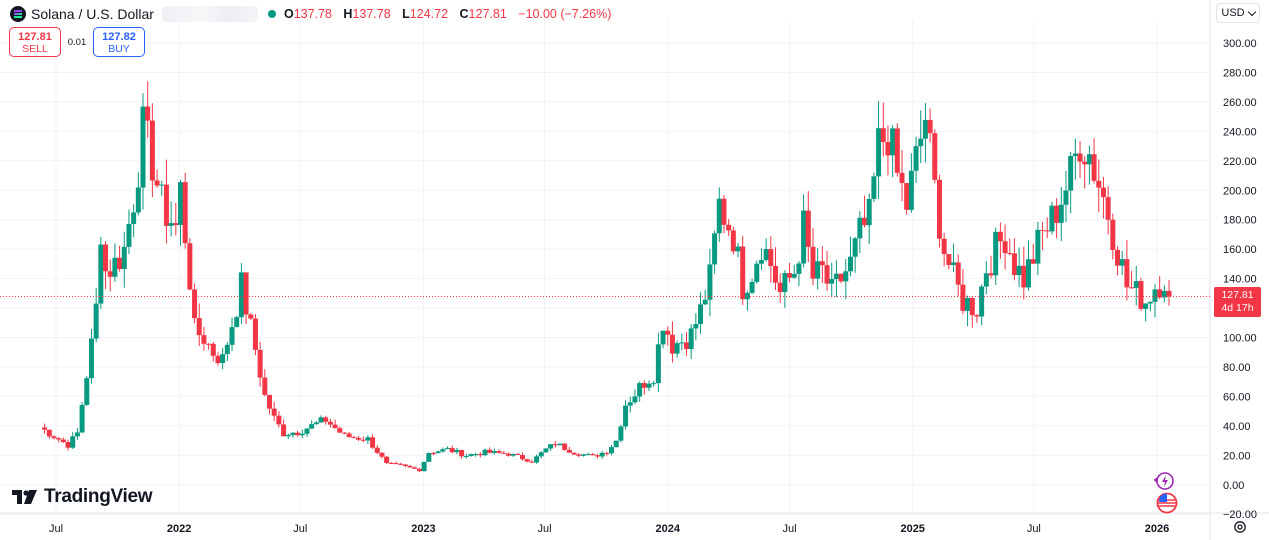 This screenshot has width=1269, height=540. What do you see at coordinates (82, 497) in the screenshot?
I see `tradingview-logo: TradingView` at bounding box center [82, 497].